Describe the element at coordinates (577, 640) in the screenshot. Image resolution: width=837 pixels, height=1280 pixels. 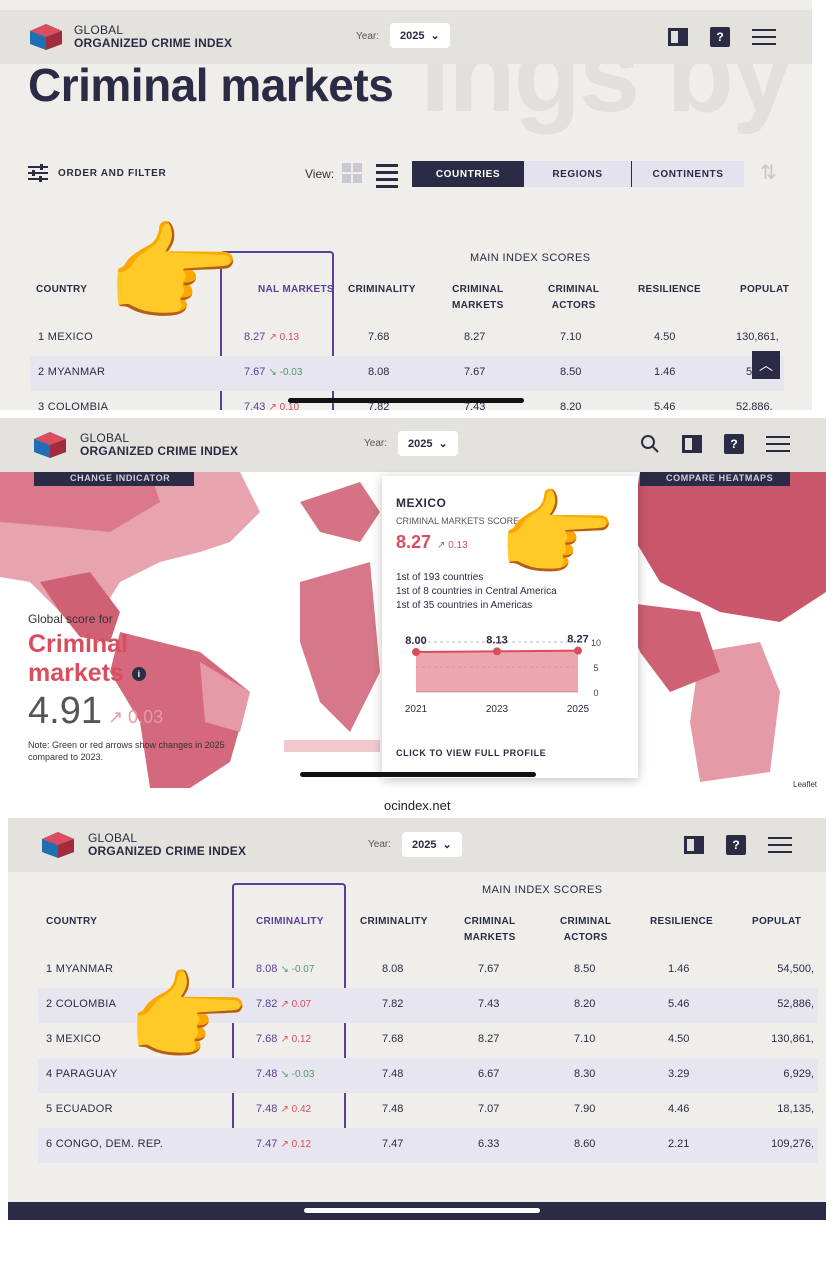
I see `data-label: 8.27` at that location.